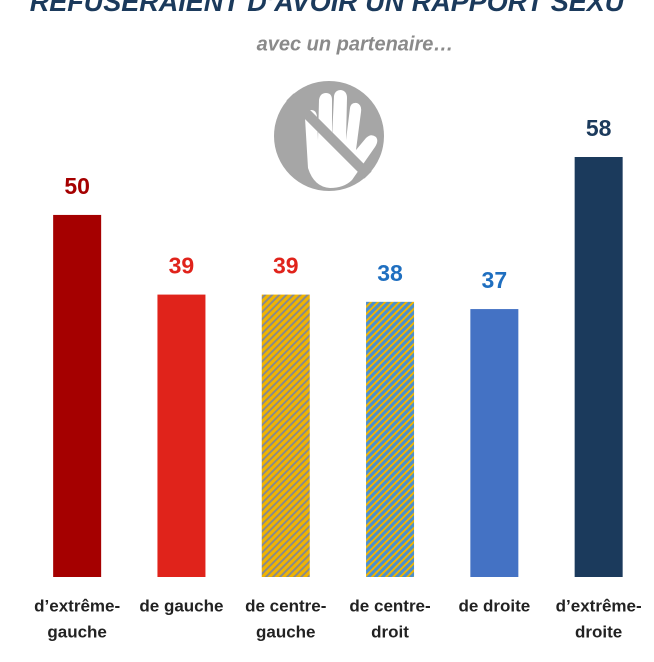 The image size is (654, 662). I want to click on no-hand-icon, so click(329, 136).